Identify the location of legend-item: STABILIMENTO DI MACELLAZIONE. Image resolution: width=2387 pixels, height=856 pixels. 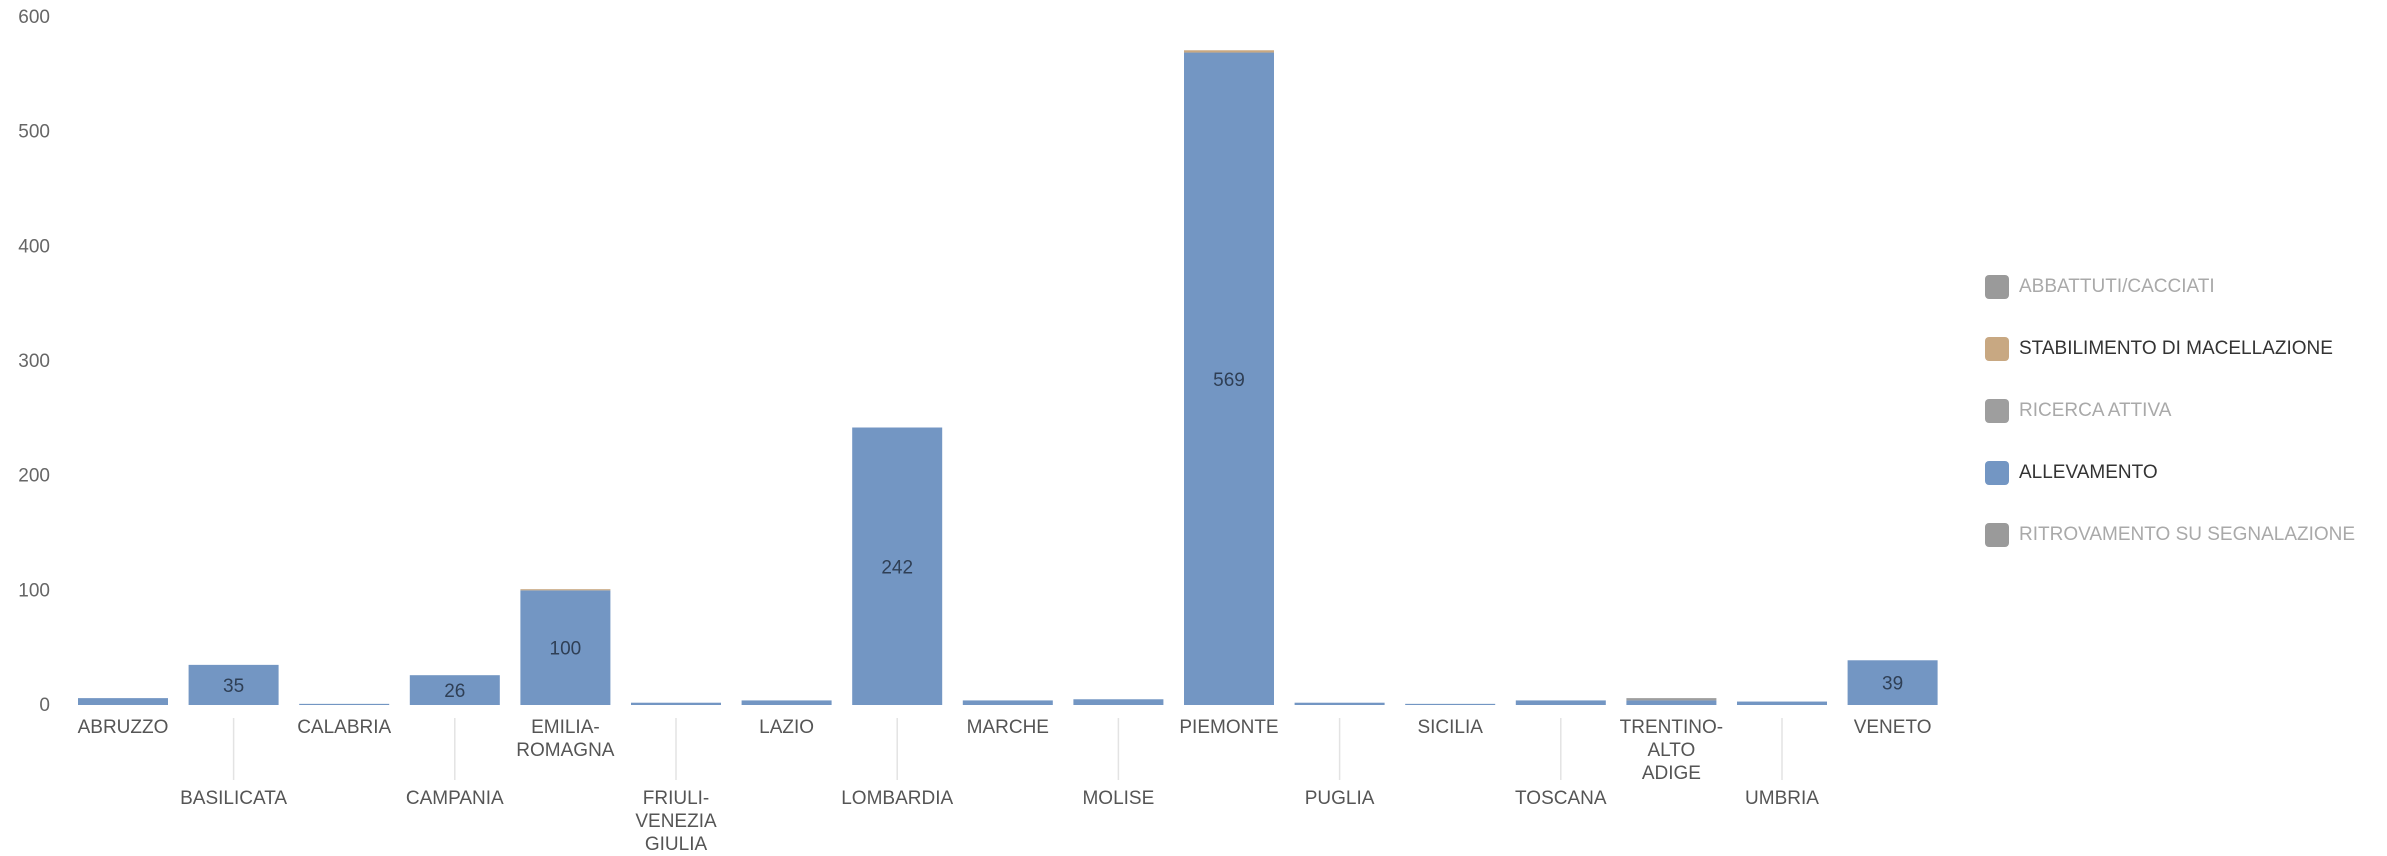
(2170, 349).